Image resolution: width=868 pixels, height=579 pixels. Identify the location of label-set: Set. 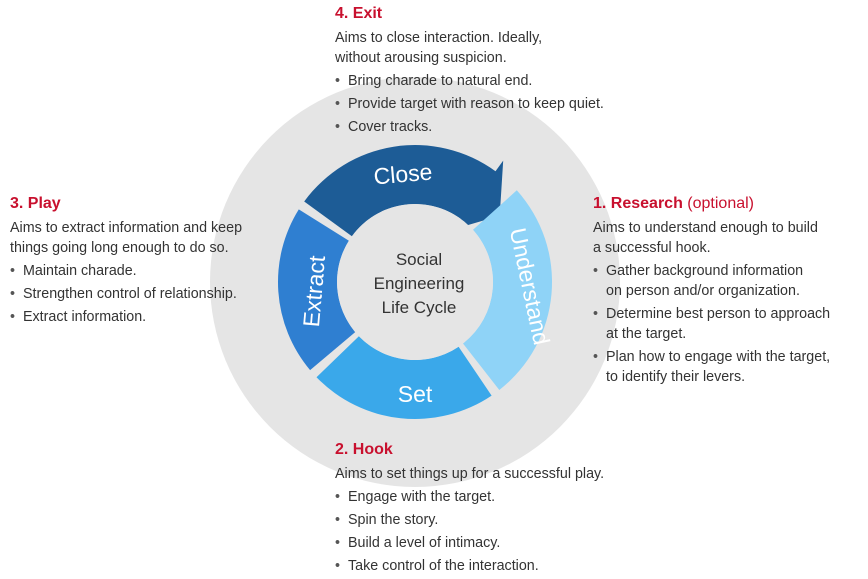
(415, 394).